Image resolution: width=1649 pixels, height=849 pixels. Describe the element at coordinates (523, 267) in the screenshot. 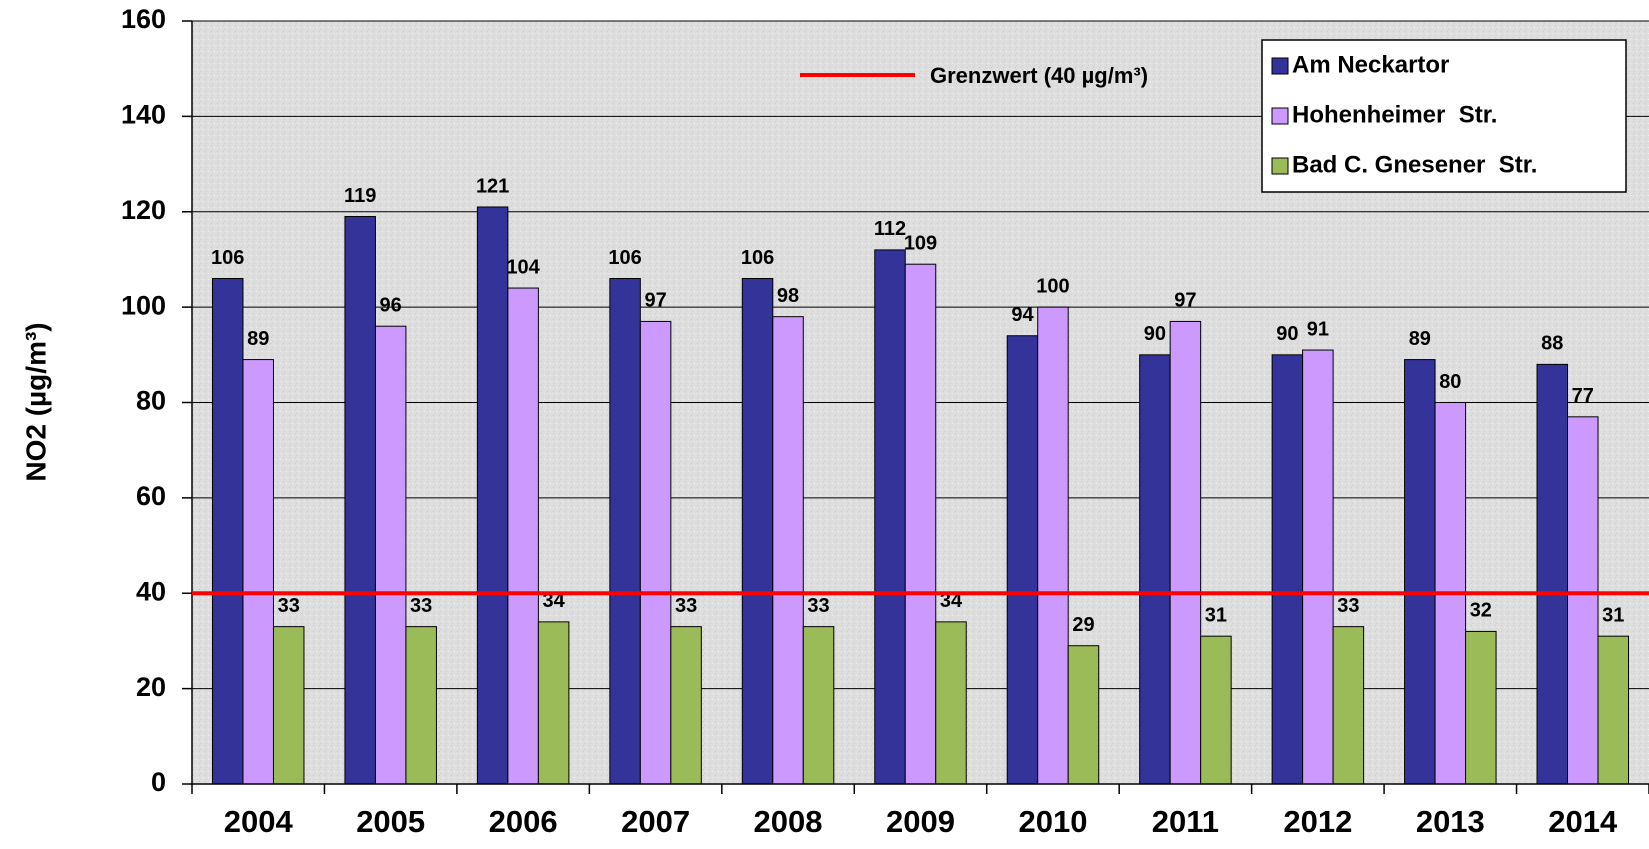

I see `data-label: 104` at that location.